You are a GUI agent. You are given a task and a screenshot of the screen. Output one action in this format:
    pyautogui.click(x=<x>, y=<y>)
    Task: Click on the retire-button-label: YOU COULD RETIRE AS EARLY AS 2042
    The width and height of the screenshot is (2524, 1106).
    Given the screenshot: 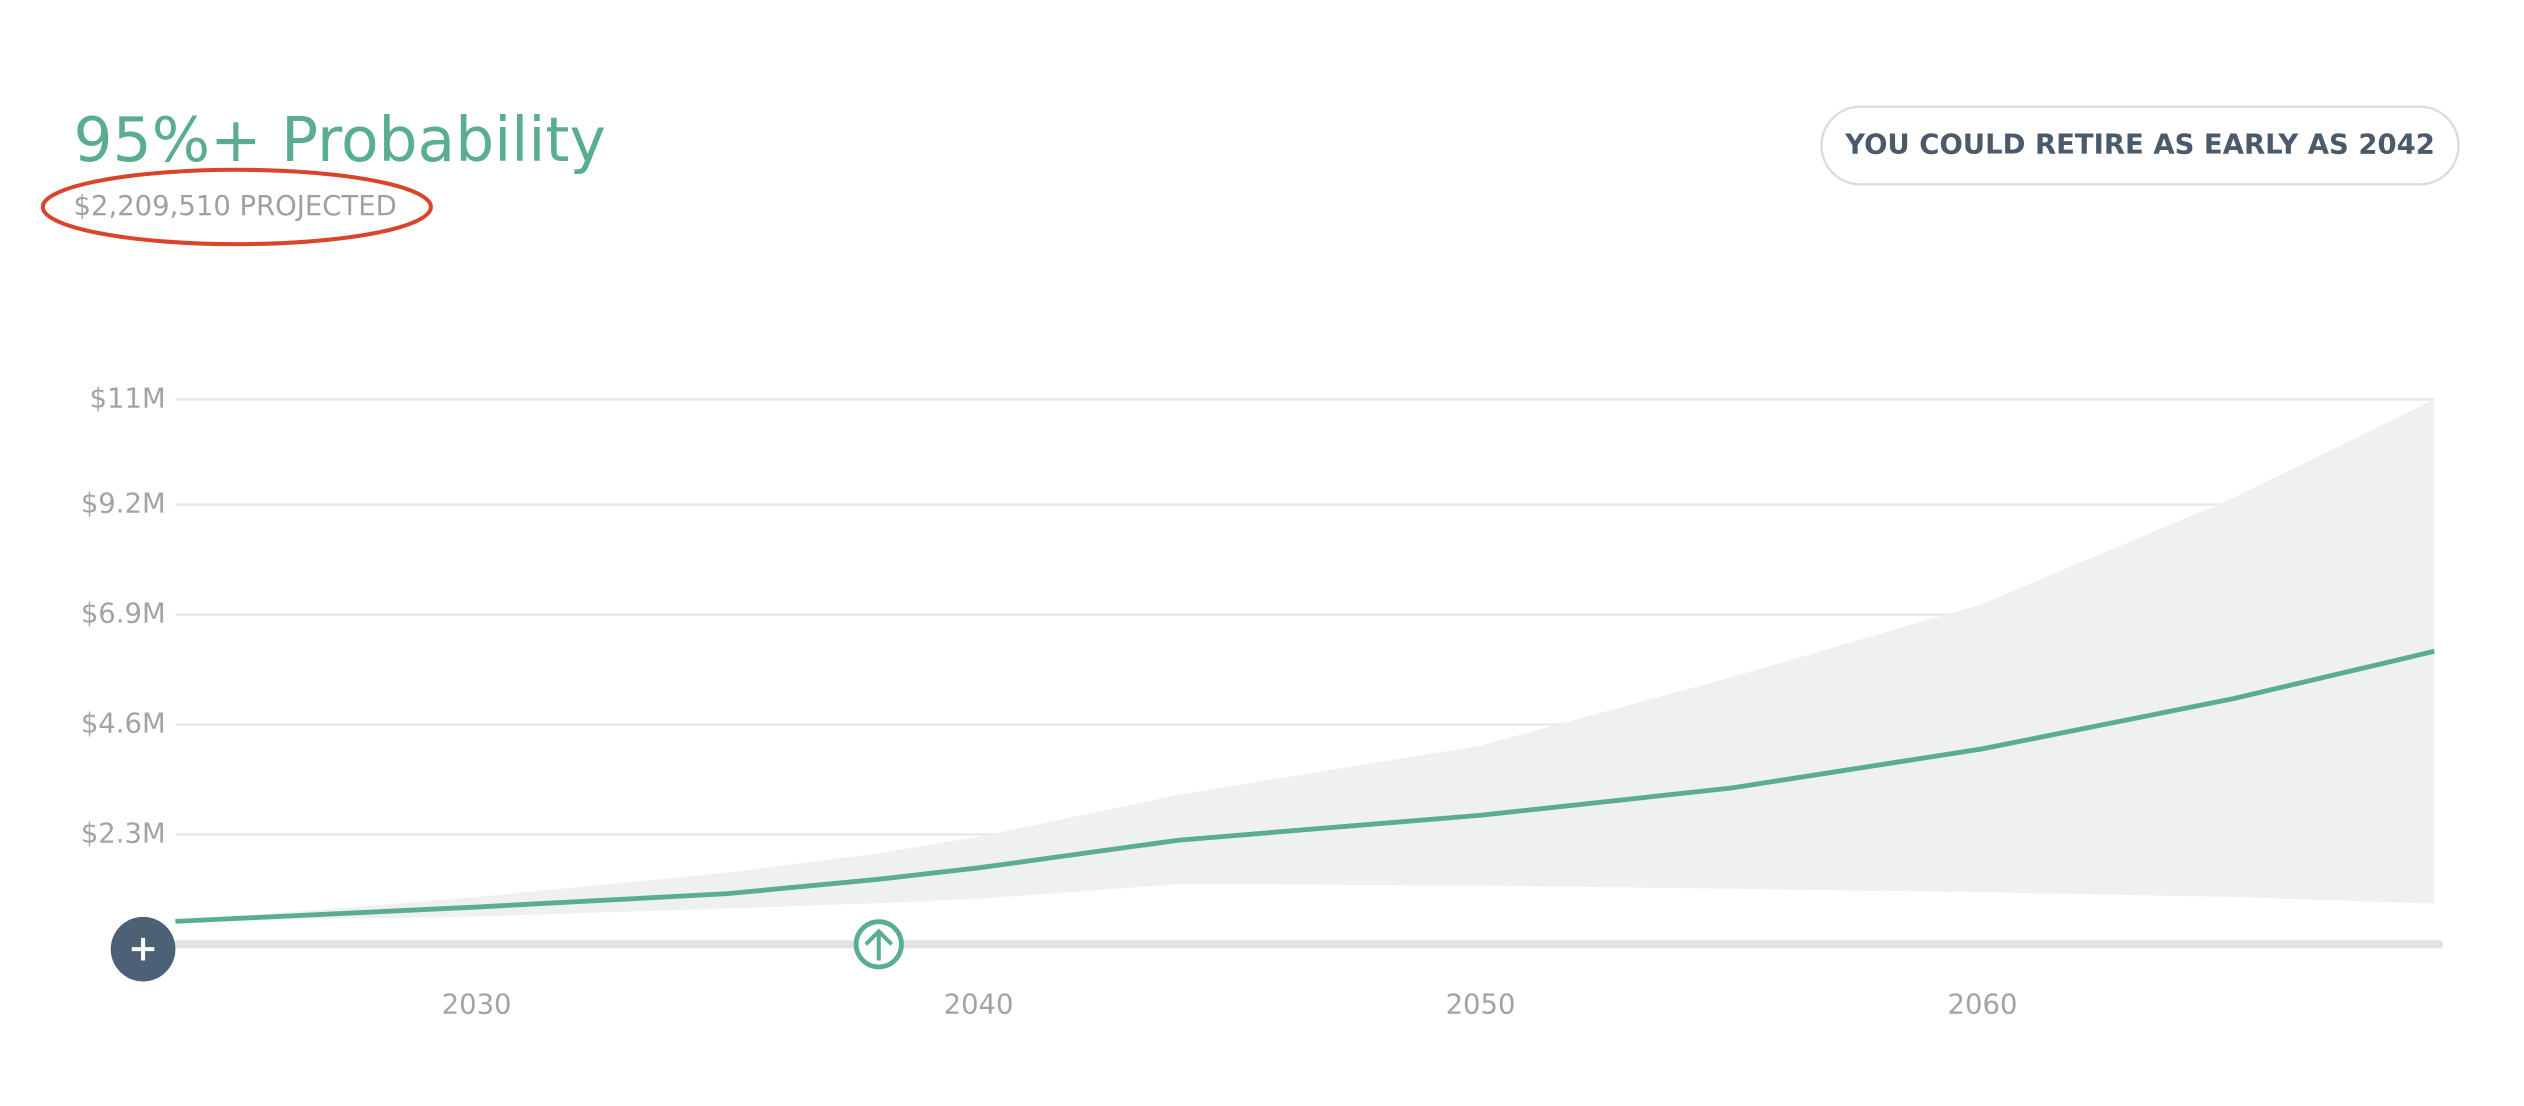 What is the action you would take?
    pyautogui.click(x=2139, y=145)
    